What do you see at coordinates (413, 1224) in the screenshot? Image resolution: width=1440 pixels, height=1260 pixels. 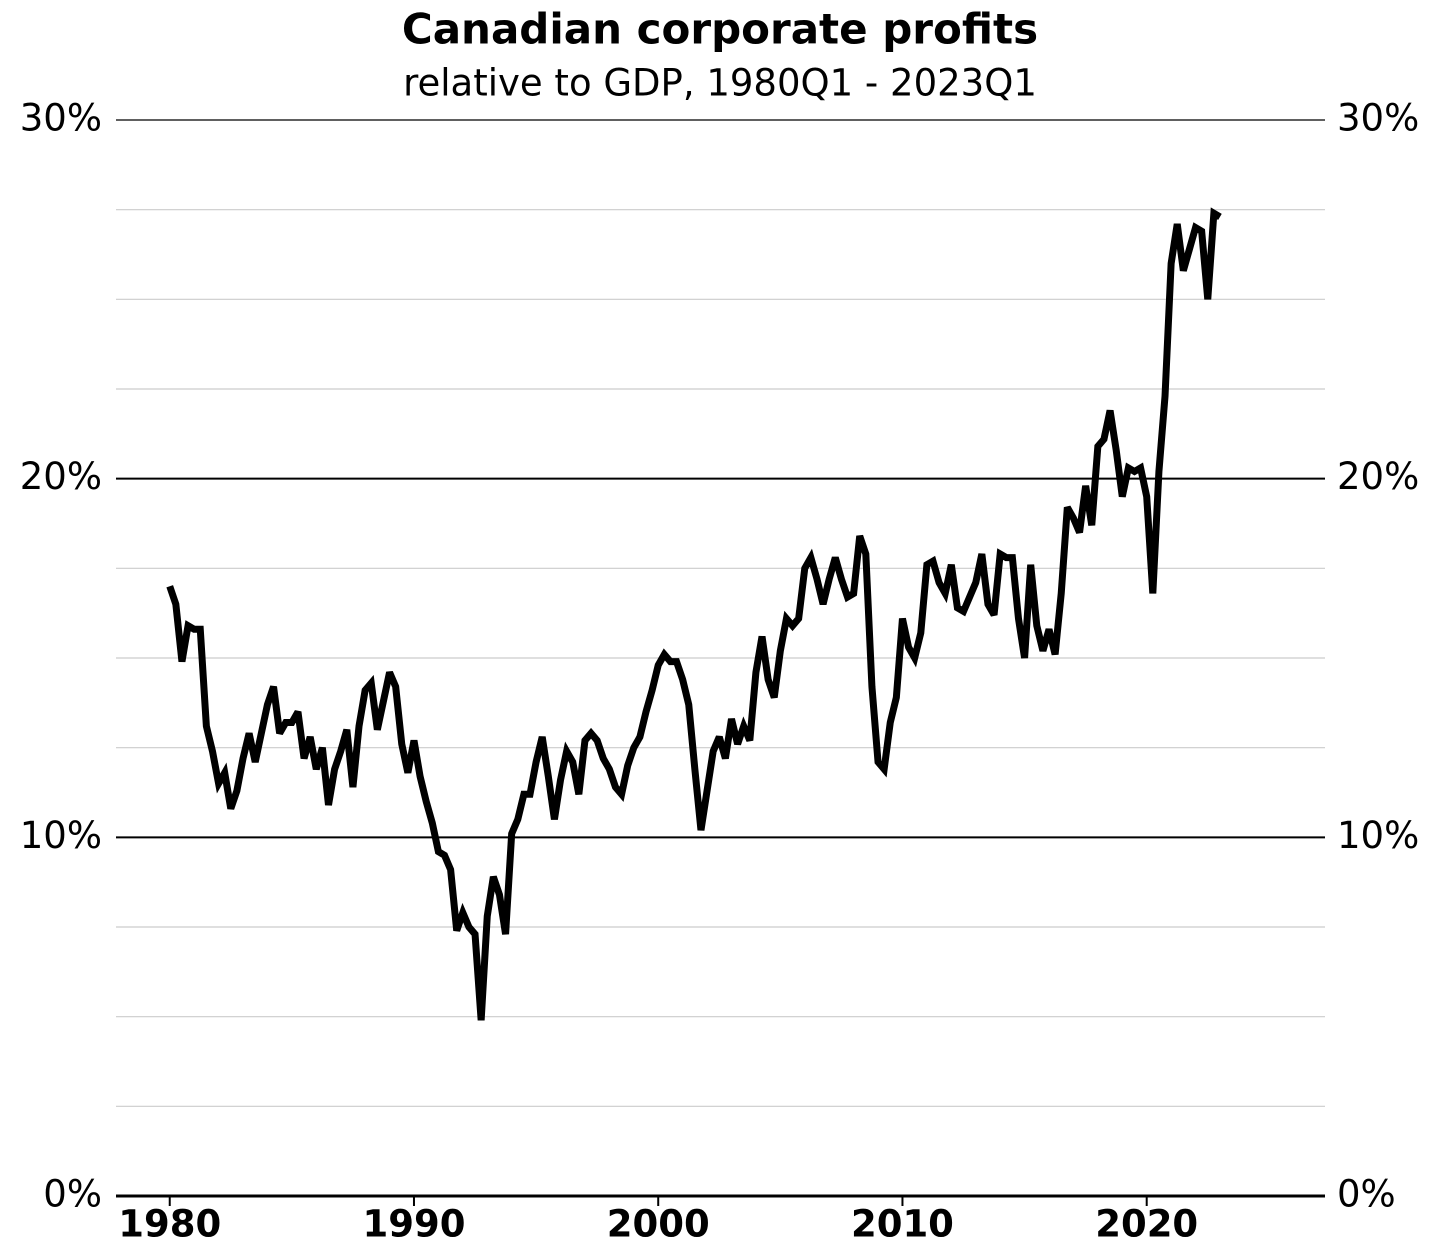 I see `x-tick-label: 1990` at bounding box center [413, 1224].